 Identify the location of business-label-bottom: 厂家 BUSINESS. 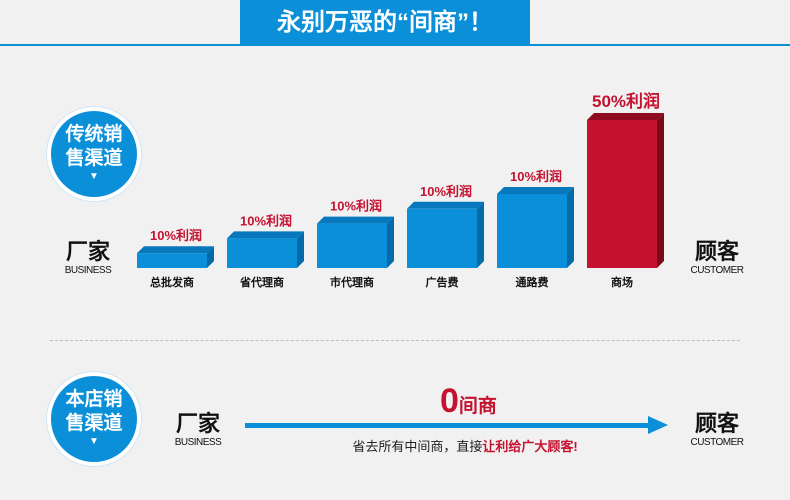
(198, 430).